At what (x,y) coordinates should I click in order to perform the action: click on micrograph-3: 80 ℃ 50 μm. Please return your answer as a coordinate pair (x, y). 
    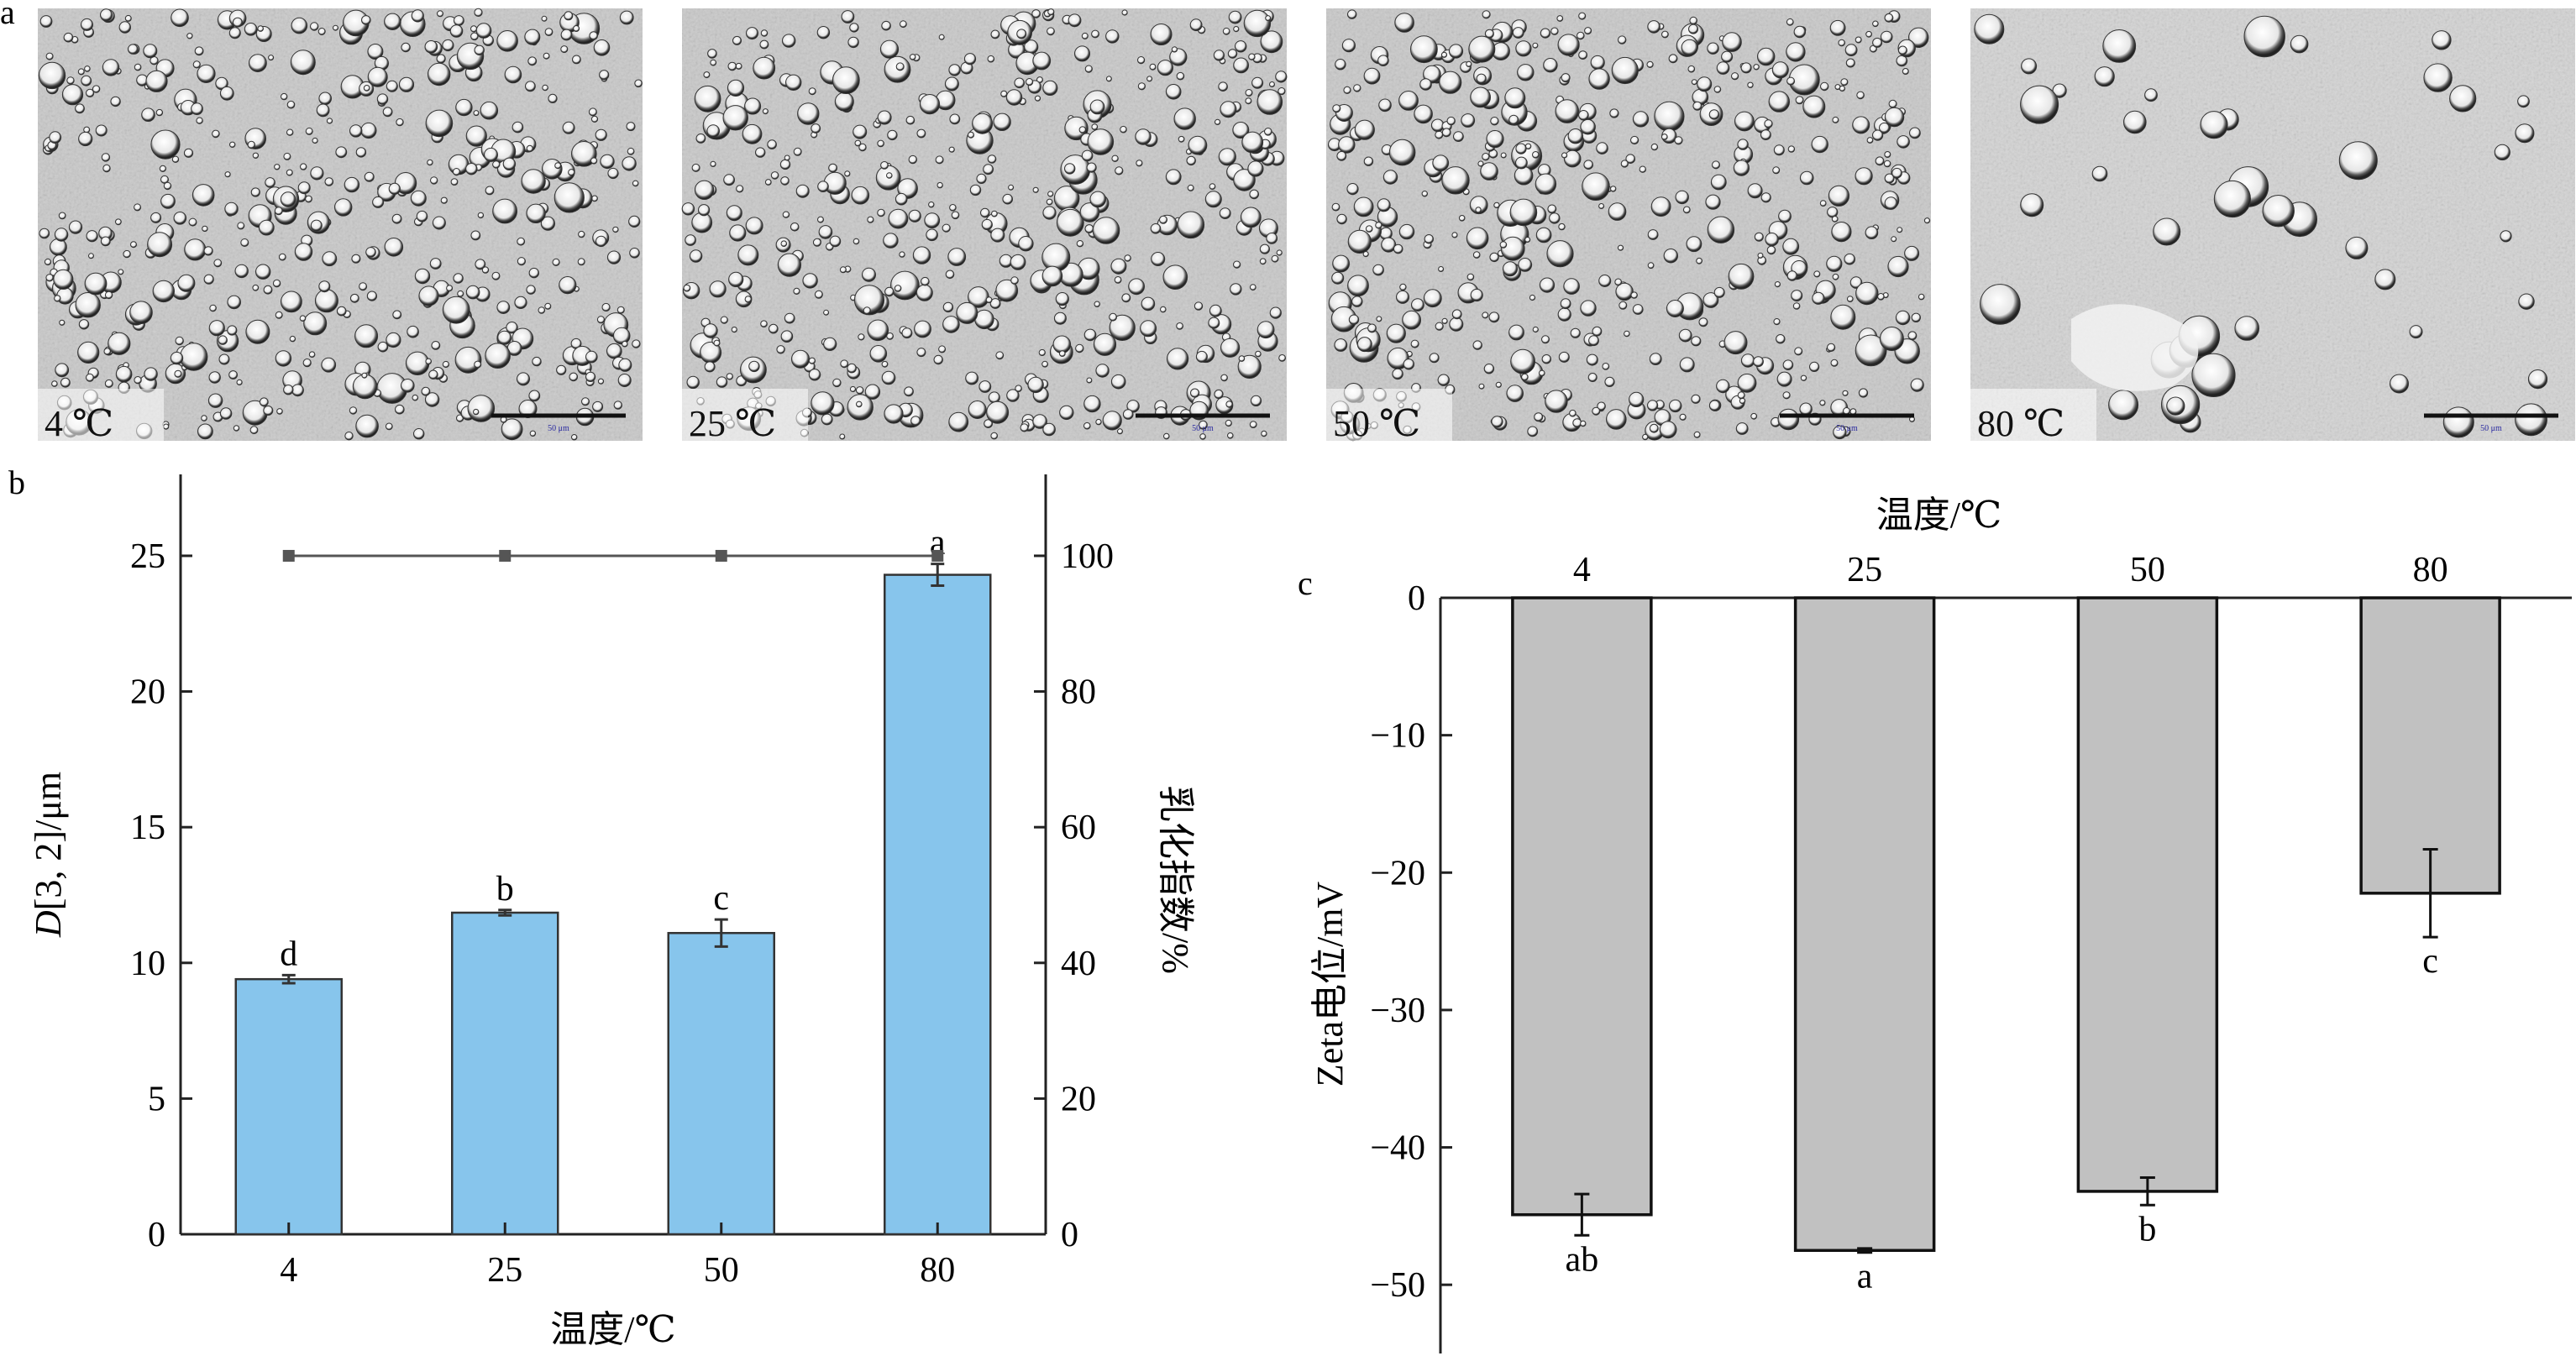
    Looking at the image, I should click on (2272, 226).